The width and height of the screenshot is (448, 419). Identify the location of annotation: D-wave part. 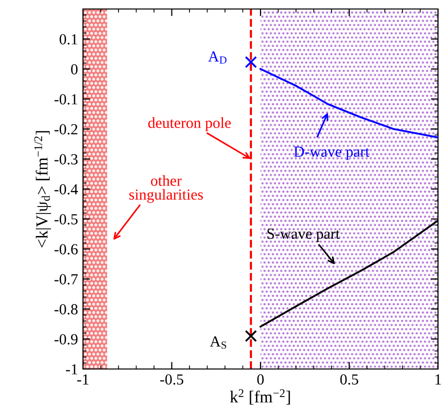
(332, 153).